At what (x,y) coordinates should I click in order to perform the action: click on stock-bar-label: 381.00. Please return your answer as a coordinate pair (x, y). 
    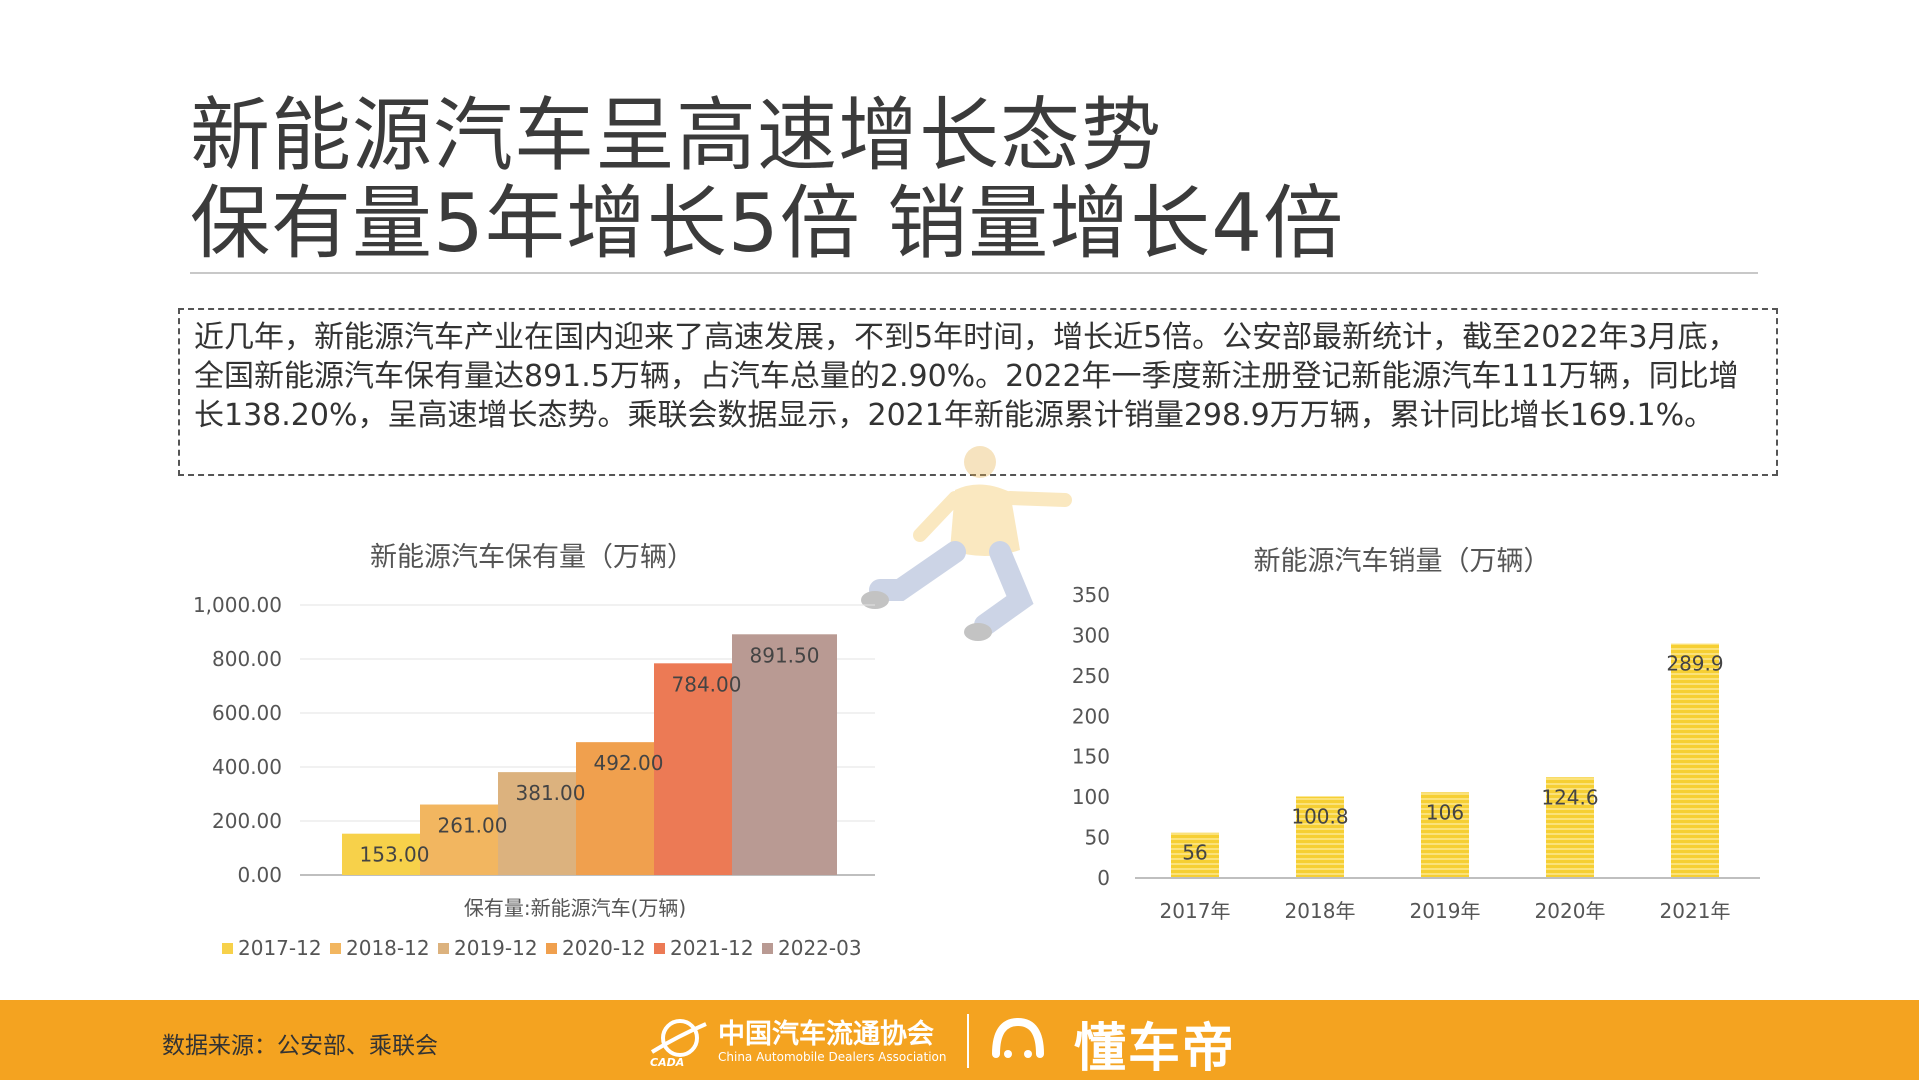
    Looking at the image, I should click on (551, 793).